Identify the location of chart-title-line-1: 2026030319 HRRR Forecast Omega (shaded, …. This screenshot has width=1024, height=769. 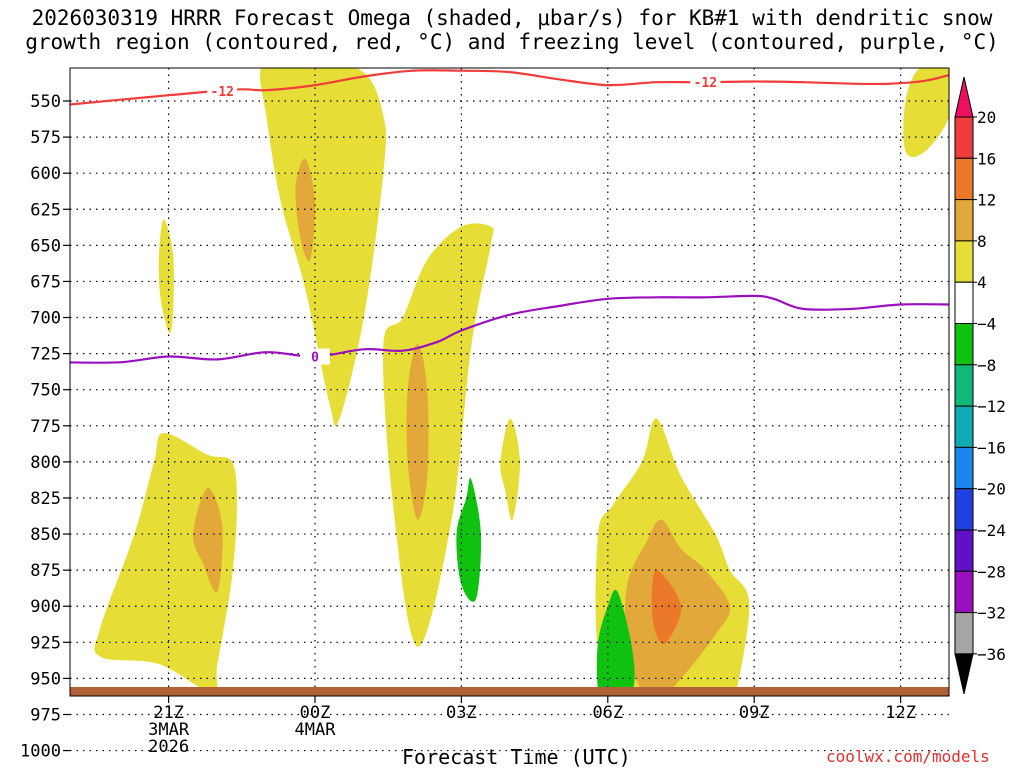
(512, 18).